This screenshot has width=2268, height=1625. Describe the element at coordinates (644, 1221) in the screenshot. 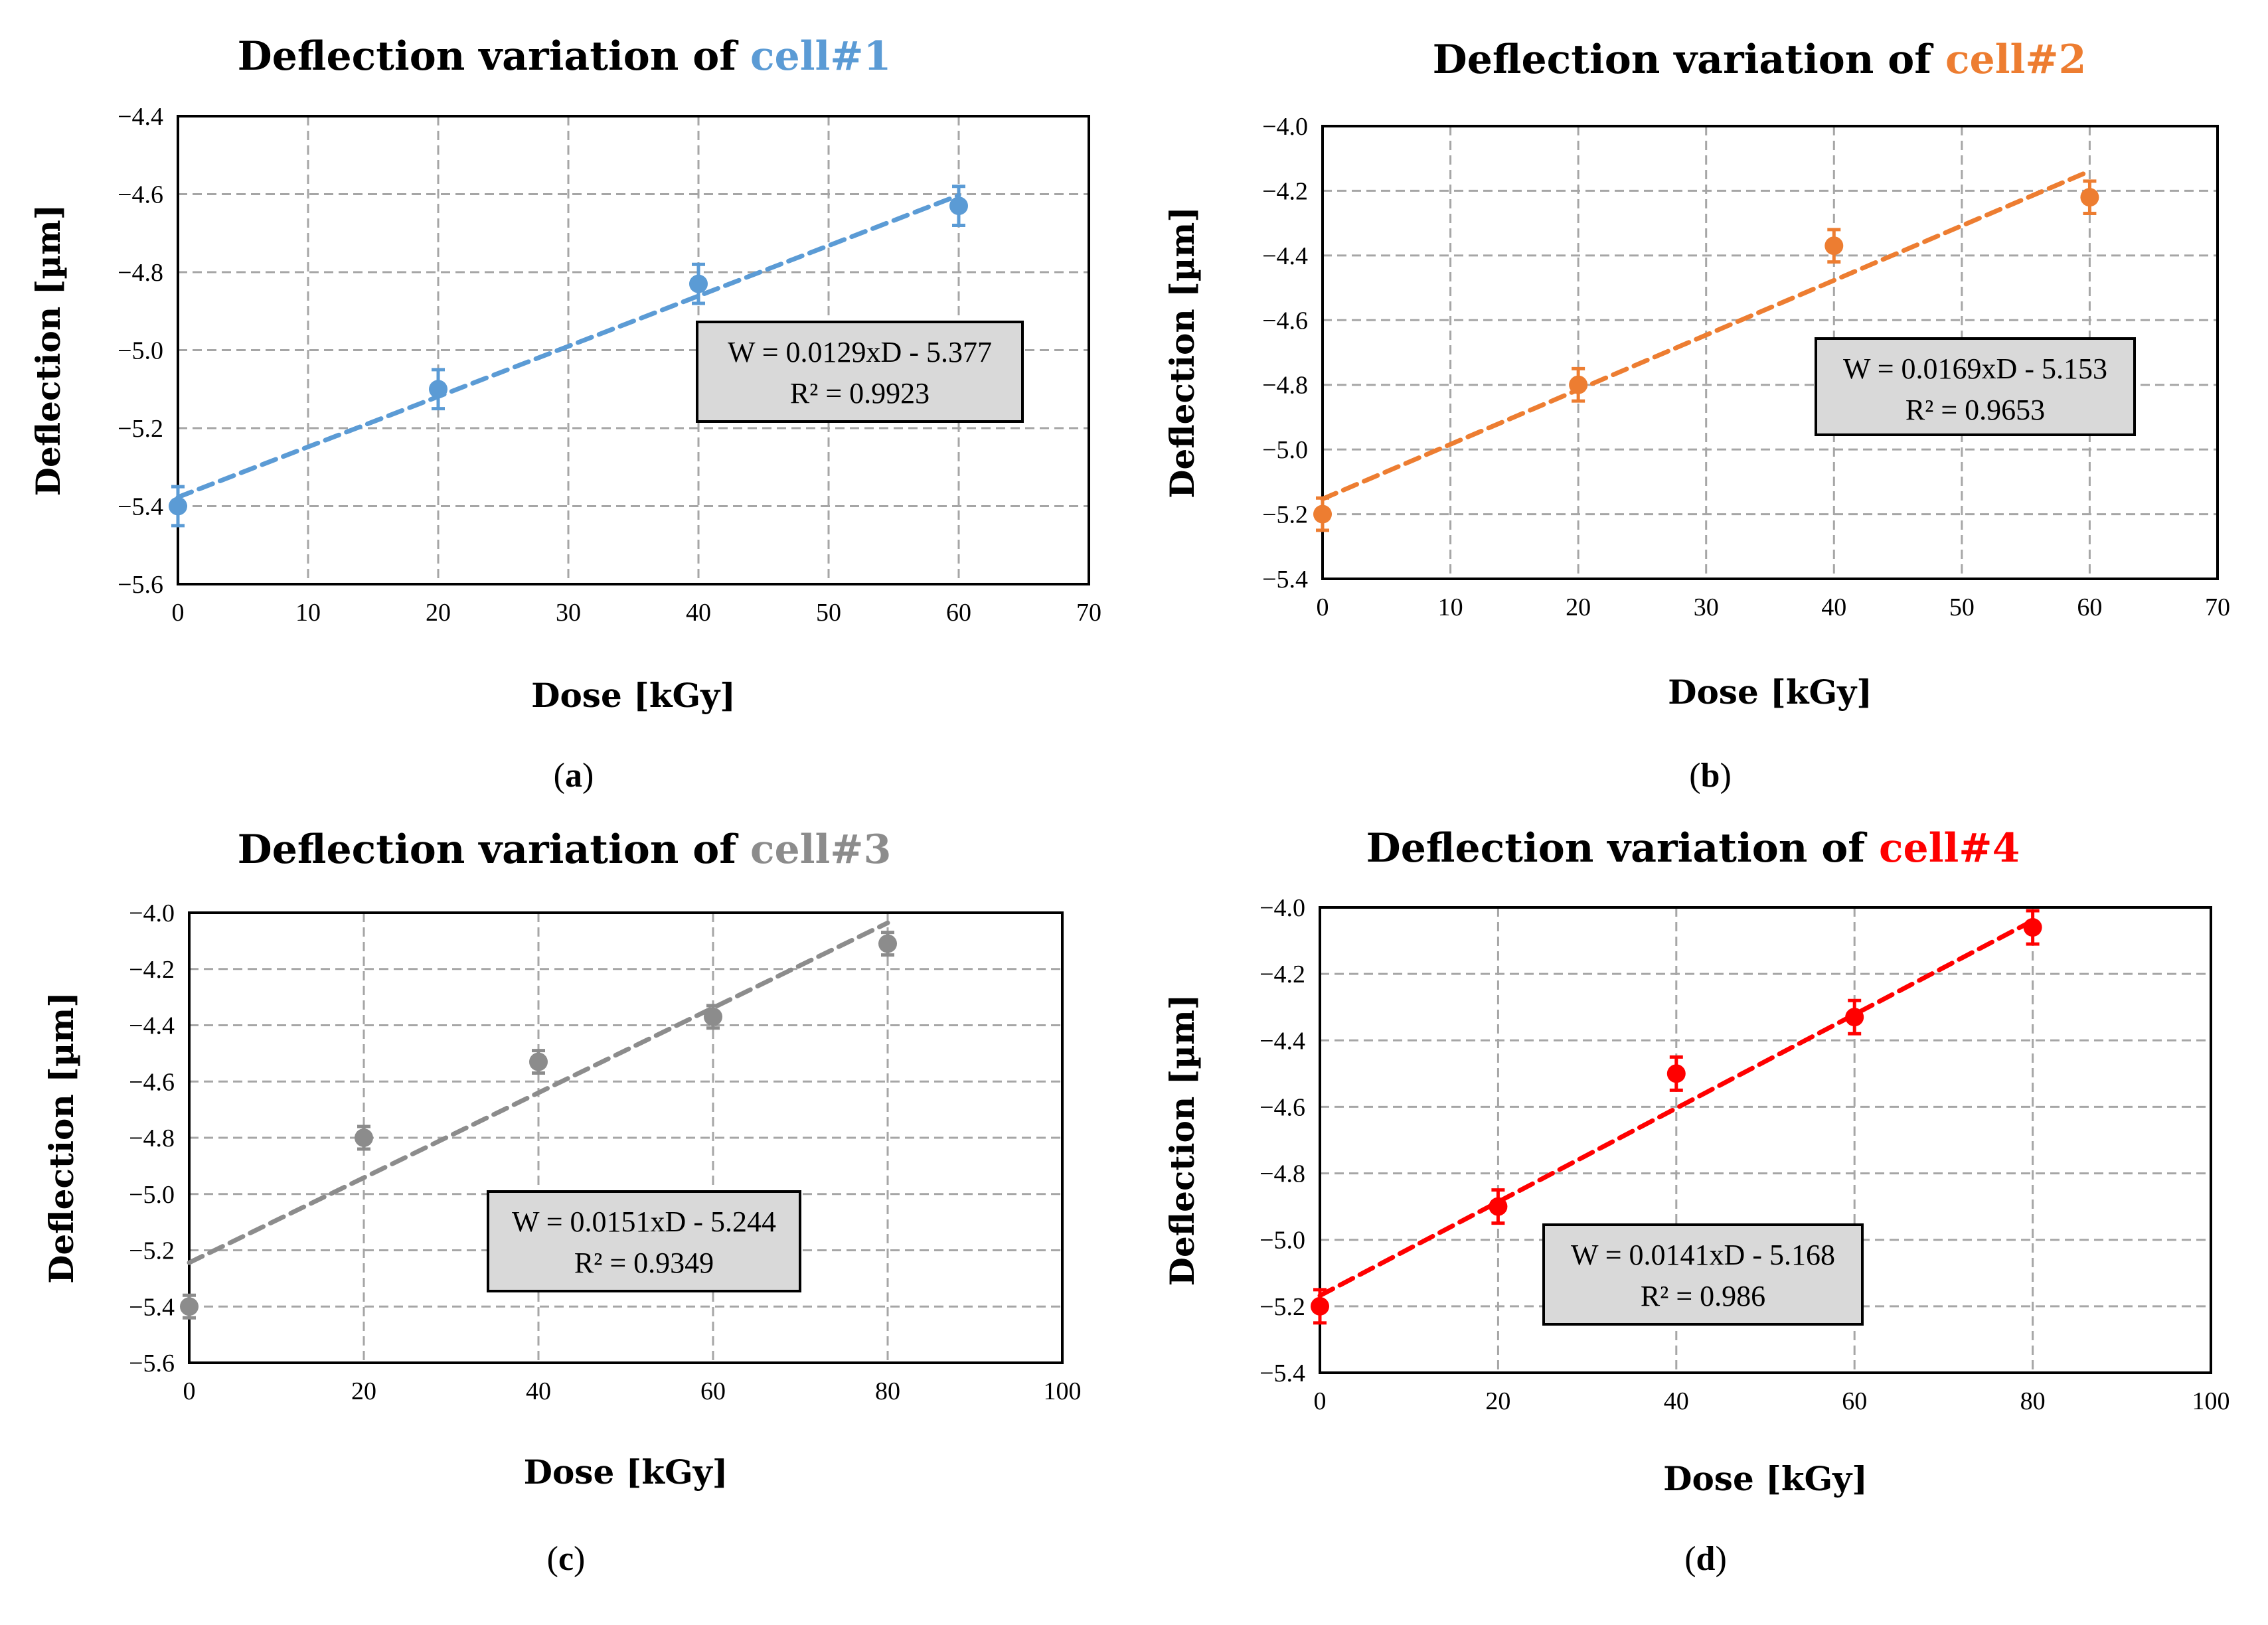

I see `trend-equation: W = 0.0151xD - 5.244` at that location.